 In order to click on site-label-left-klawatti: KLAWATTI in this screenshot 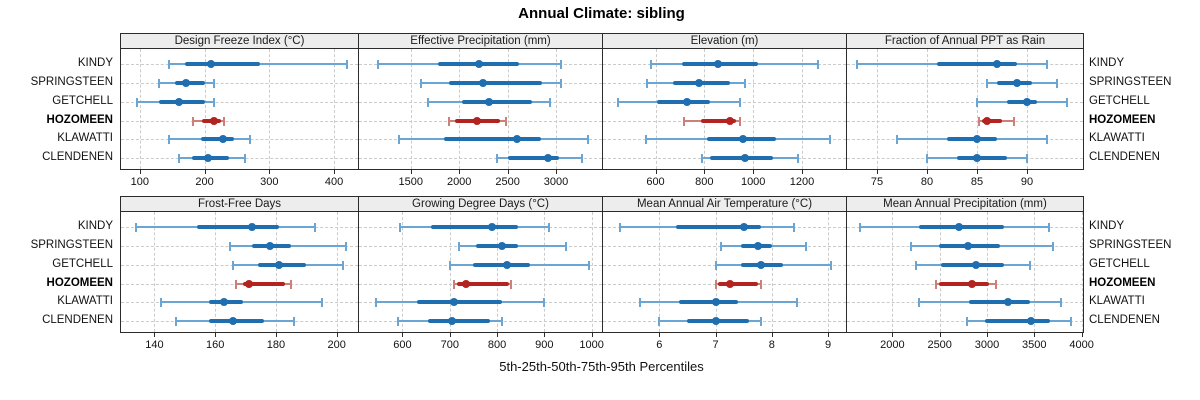, I will do `click(85, 138)`.